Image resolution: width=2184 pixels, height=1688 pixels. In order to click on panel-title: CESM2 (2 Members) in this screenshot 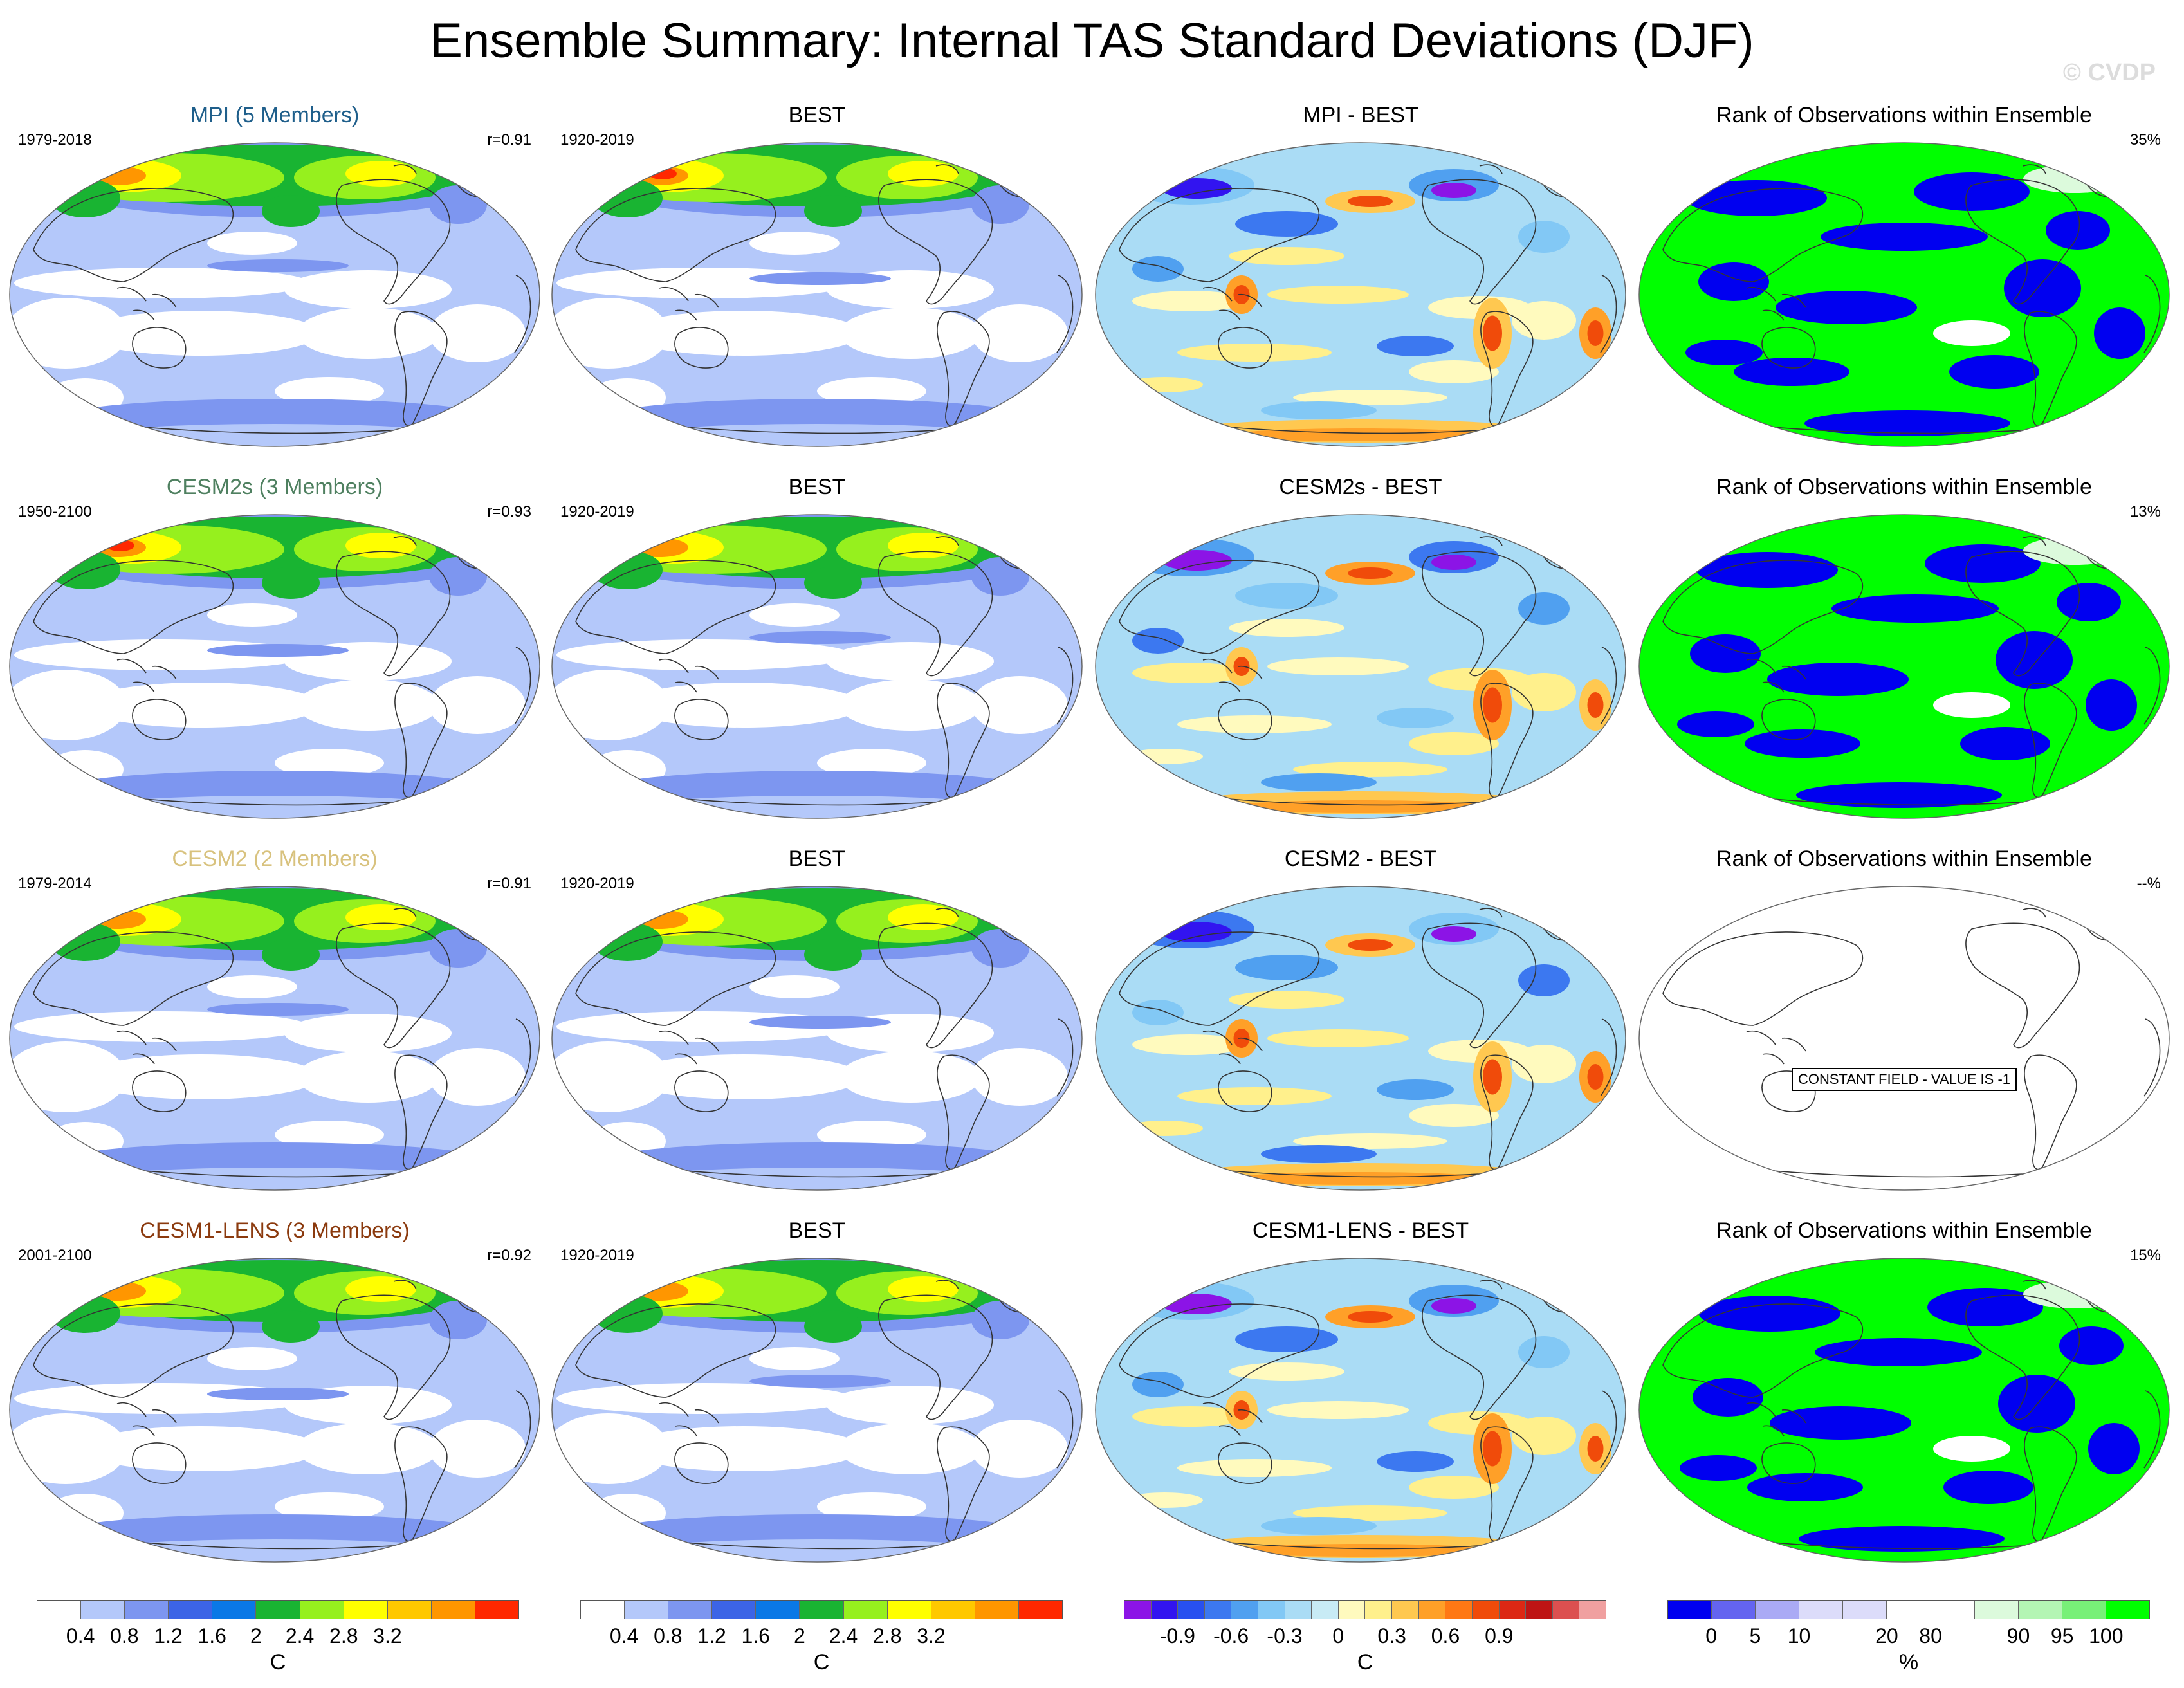, I will do `click(275, 859)`.